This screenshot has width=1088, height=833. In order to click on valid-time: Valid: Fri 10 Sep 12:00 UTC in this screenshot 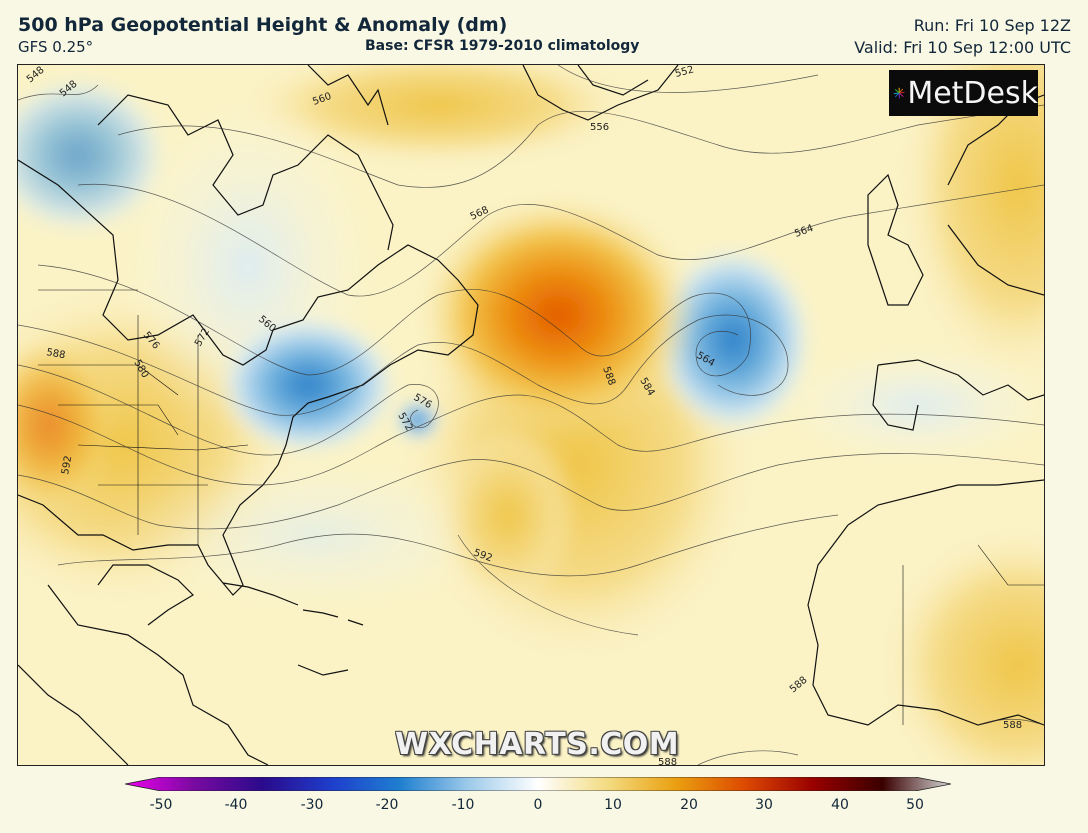, I will do `click(962, 47)`.